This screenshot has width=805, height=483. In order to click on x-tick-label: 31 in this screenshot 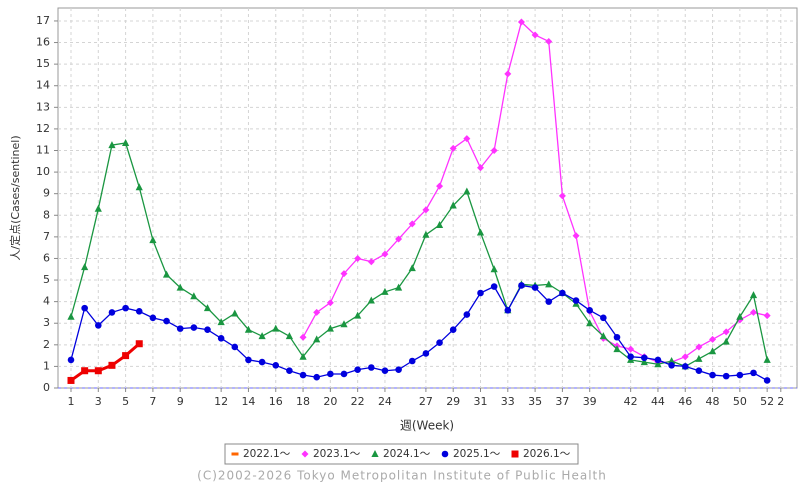, I will do `click(481, 401)`.